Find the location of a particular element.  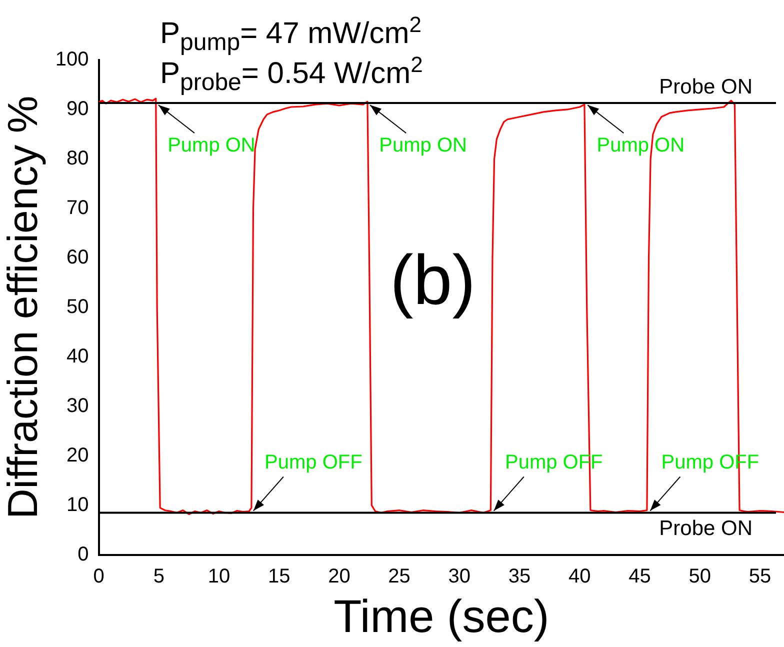

x-tick-label: 40 is located at coordinates (579, 576).